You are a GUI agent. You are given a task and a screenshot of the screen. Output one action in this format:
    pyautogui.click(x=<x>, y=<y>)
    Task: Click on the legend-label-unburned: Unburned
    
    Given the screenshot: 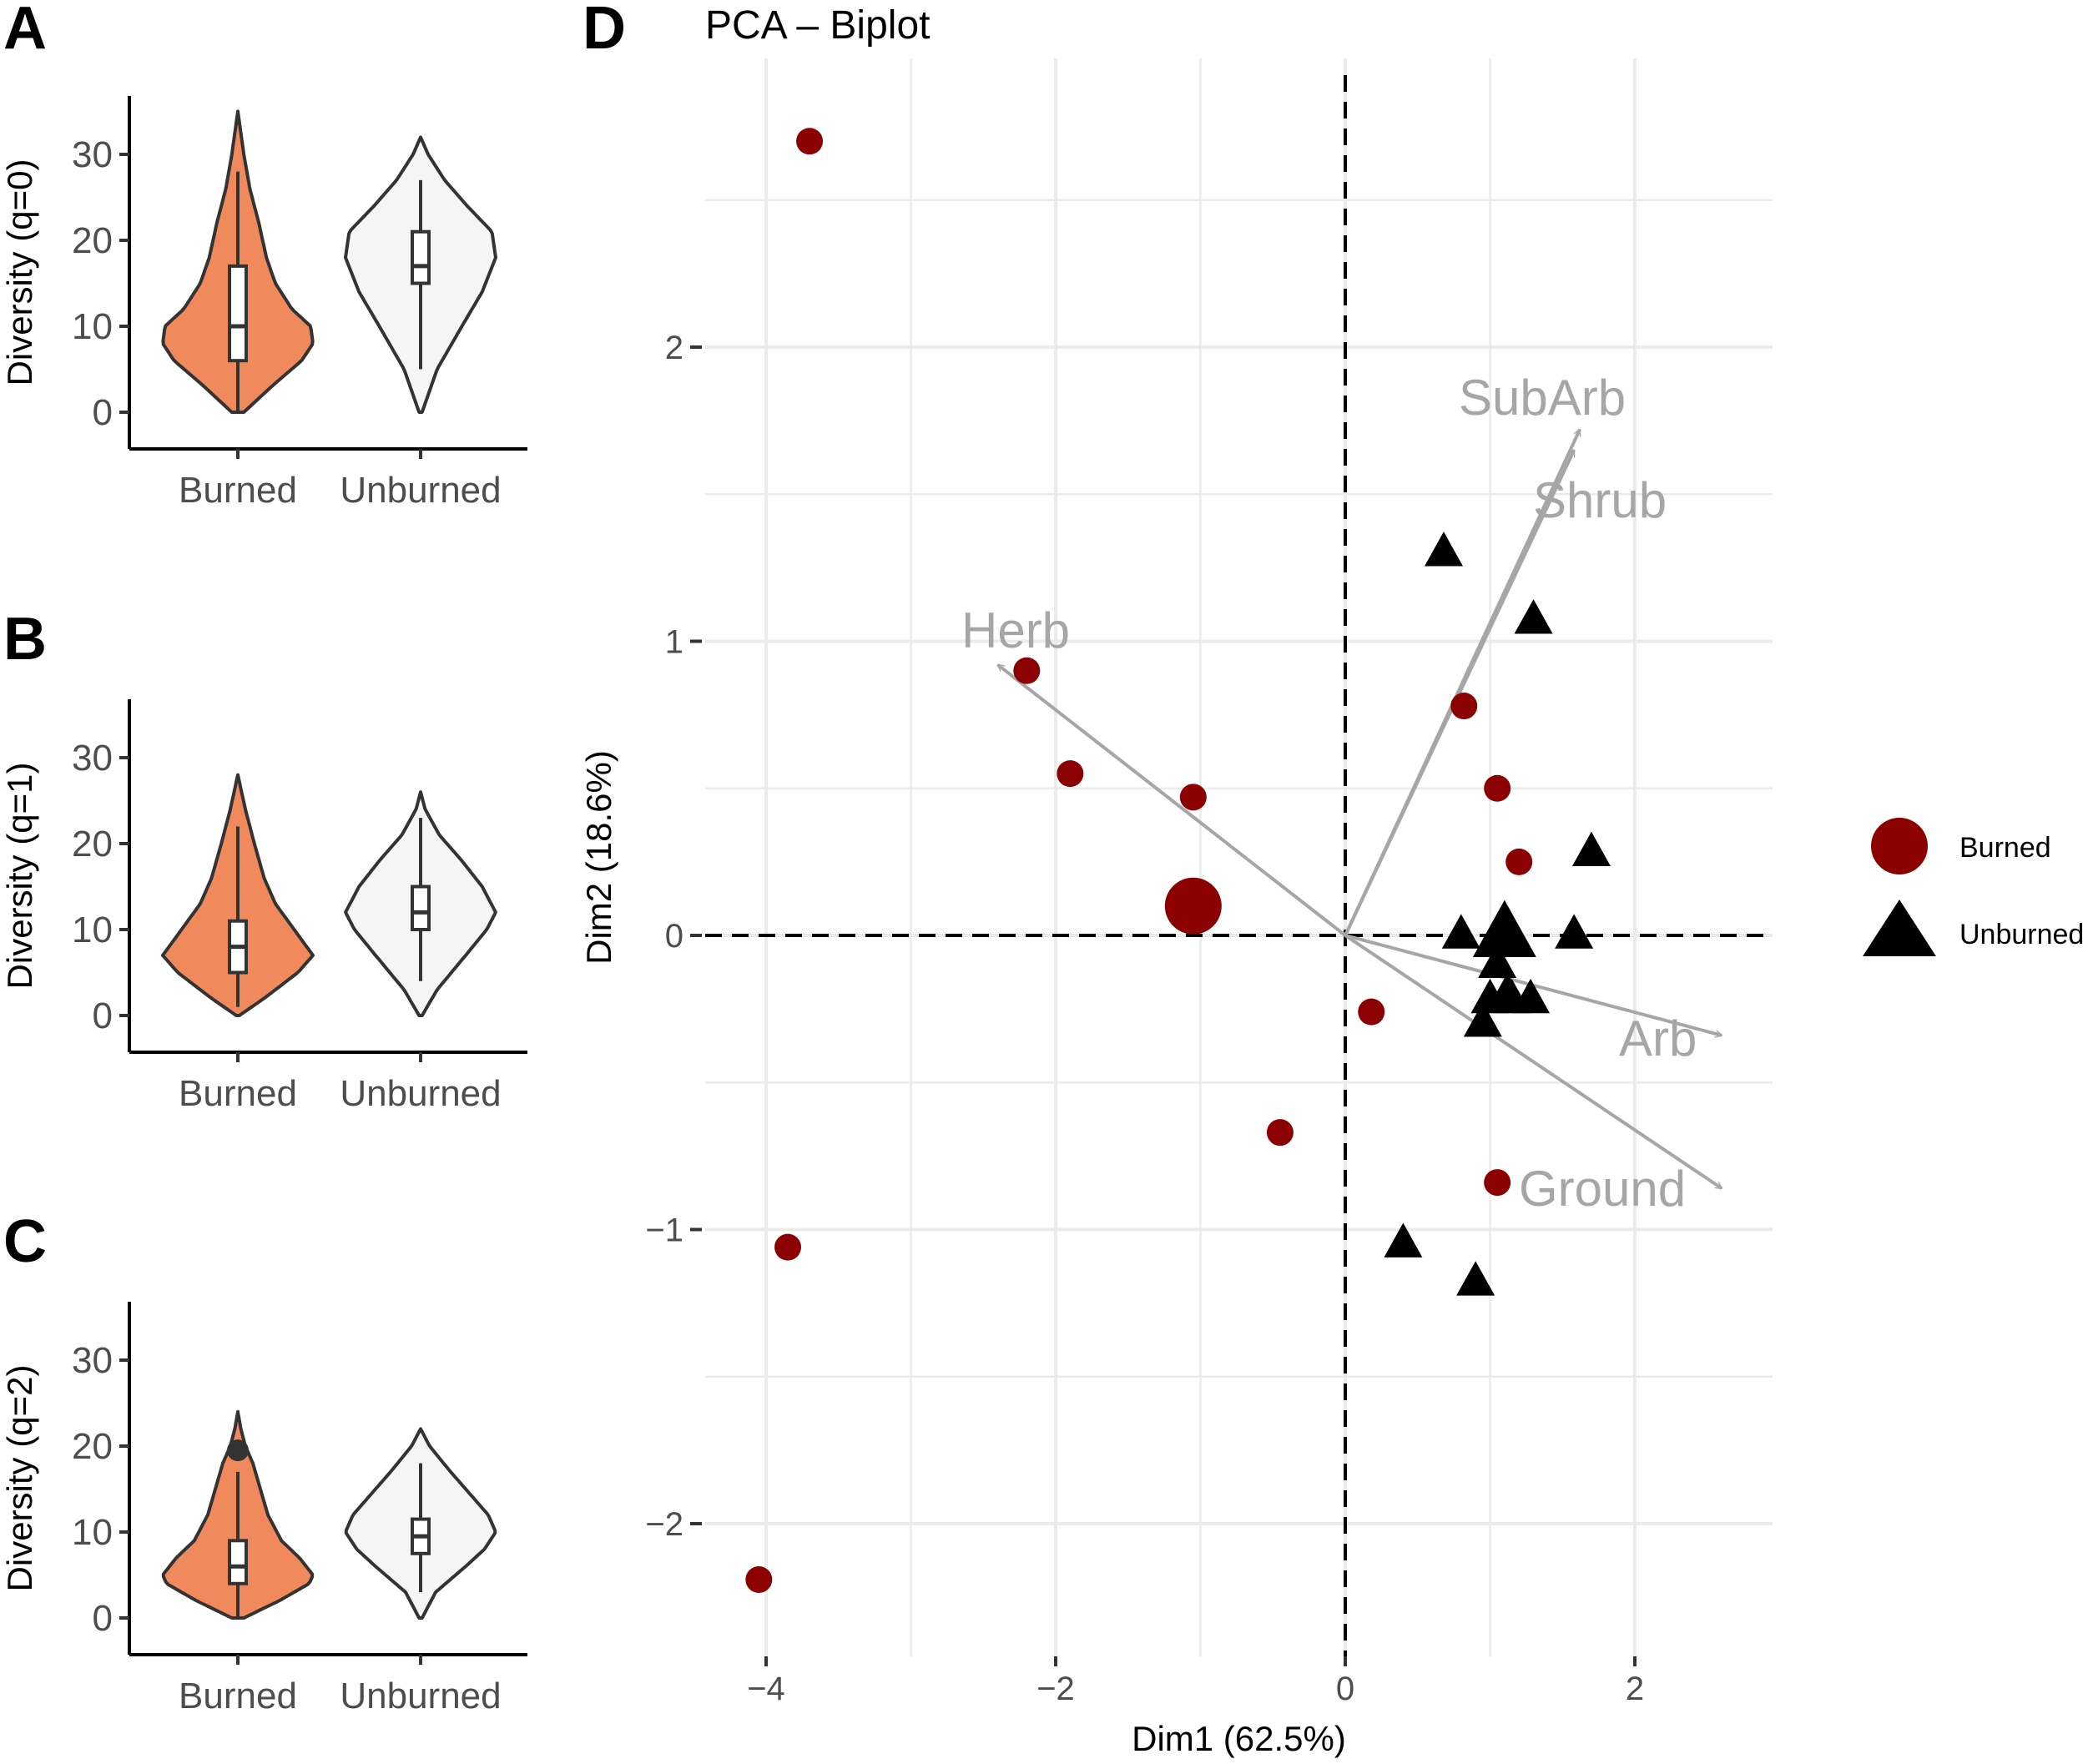 What is the action you would take?
    pyautogui.click(x=2021, y=935)
    